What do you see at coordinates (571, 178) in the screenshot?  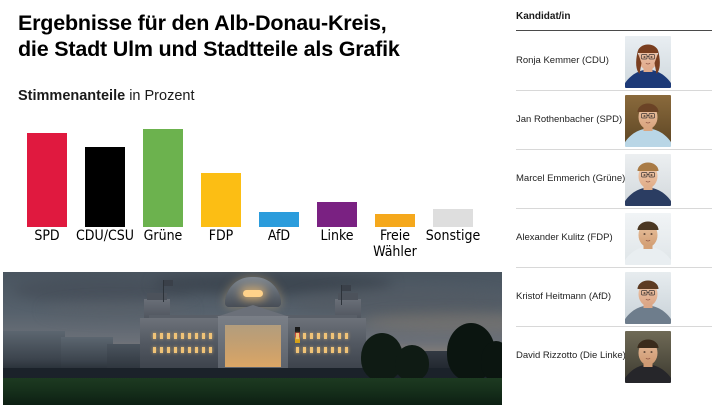 I see `candidate-name: Marcel Emmerich (Grüne)` at bounding box center [571, 178].